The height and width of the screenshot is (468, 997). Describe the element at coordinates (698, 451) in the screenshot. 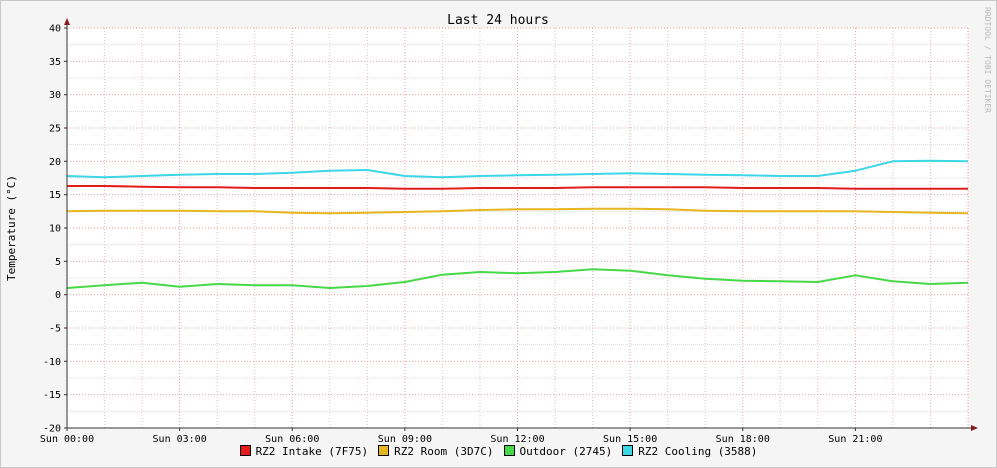

I see `legend-label: RZ2 Cooling (3588)` at that location.